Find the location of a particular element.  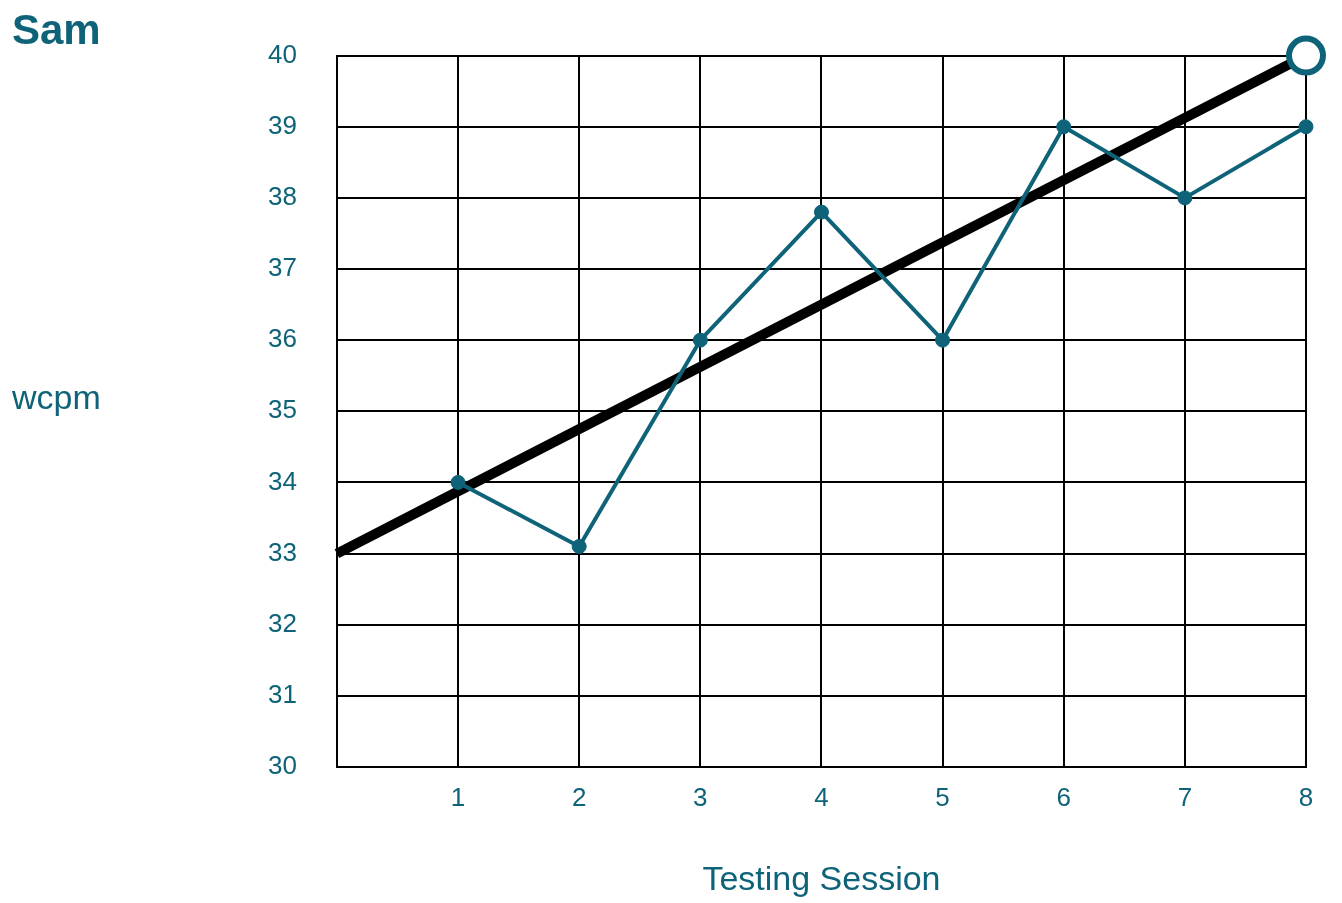

x-tick-label: 2 is located at coordinates (579, 796).